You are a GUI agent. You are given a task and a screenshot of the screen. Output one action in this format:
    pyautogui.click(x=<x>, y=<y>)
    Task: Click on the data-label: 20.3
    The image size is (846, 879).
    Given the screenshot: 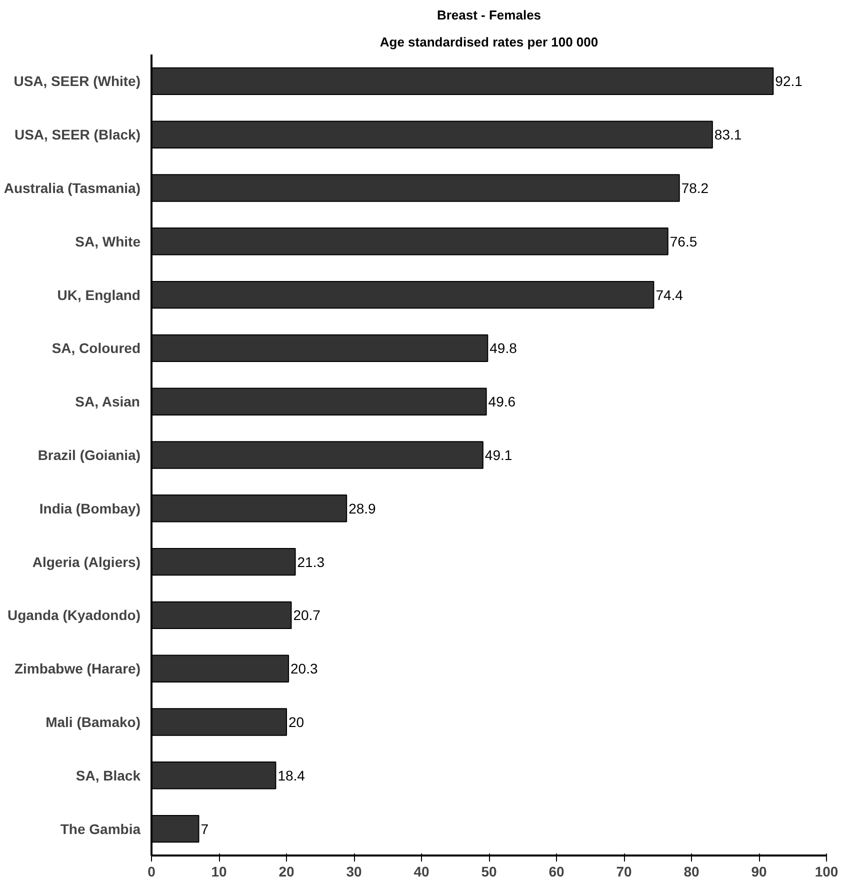 What is the action you would take?
    pyautogui.click(x=304, y=668)
    